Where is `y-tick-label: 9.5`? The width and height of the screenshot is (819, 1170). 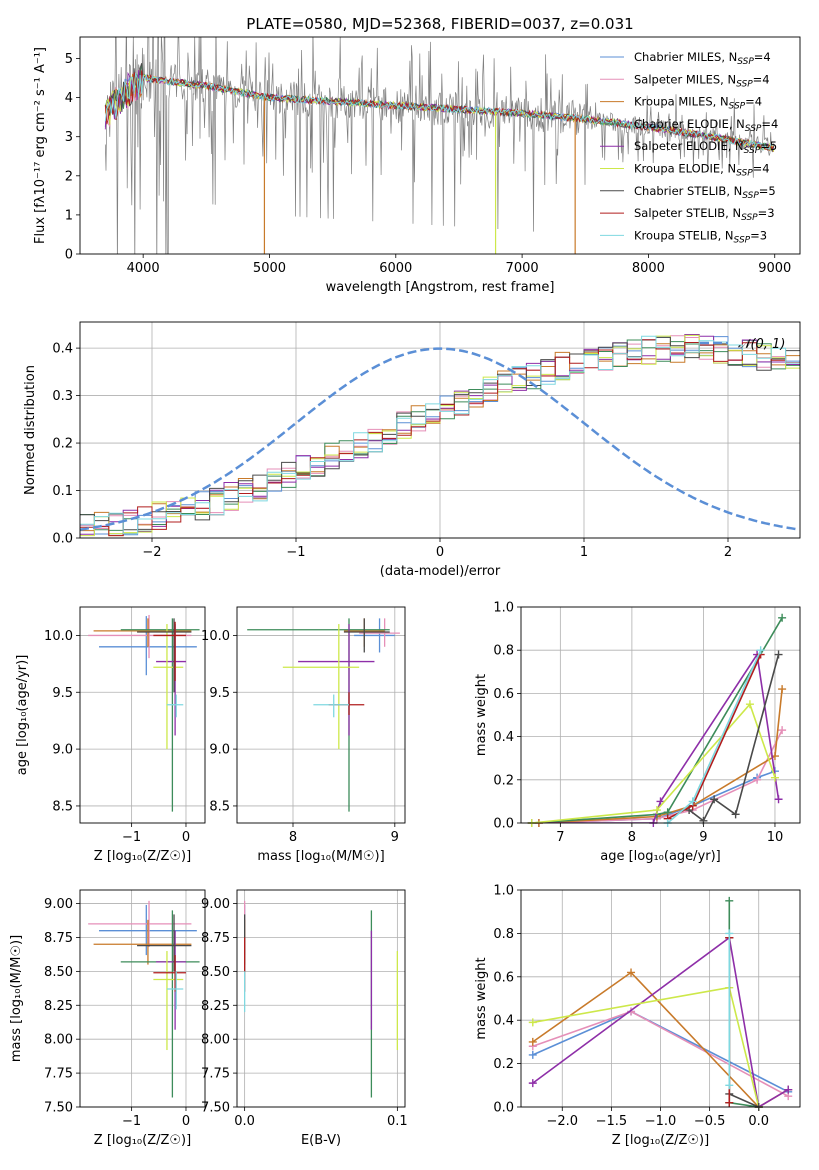 y-tick-label: 9.5 is located at coordinates (219, 693).